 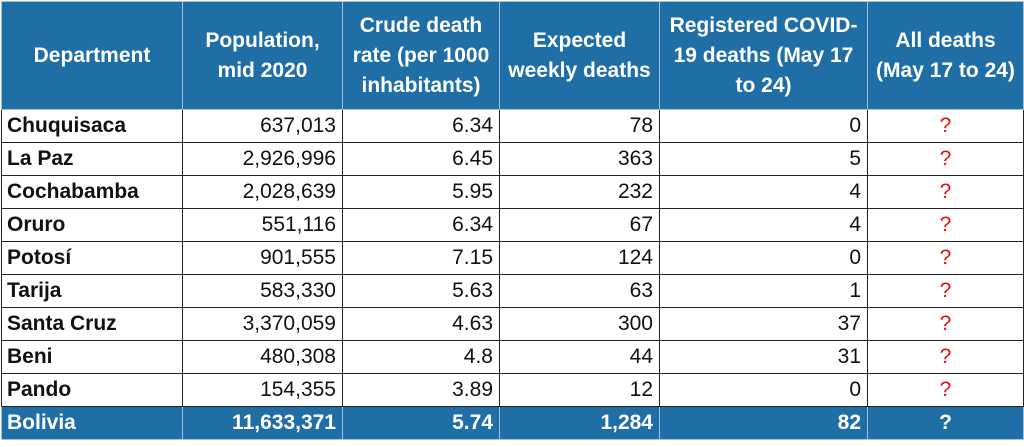 I want to click on total-crude-rate: 5.74, so click(x=421, y=423).